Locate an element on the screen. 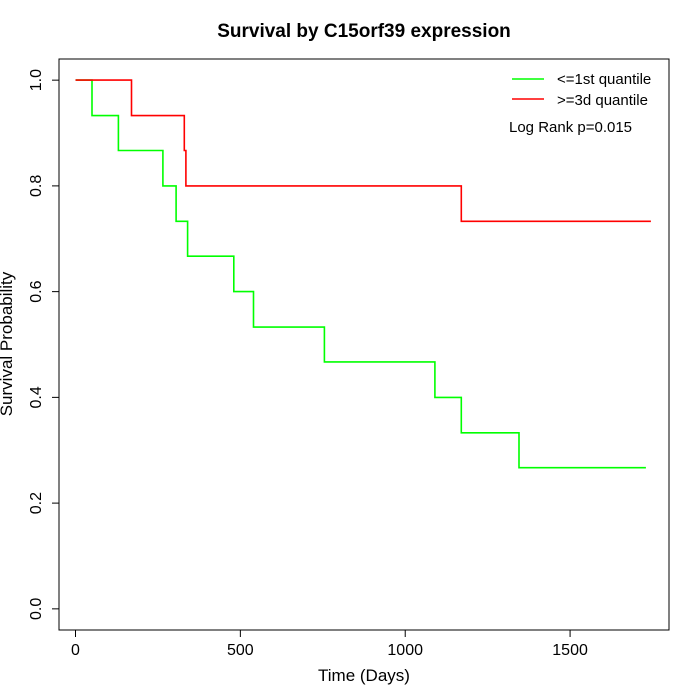  log-rank-annotation: Log Rank p=0.015 is located at coordinates (570, 127).